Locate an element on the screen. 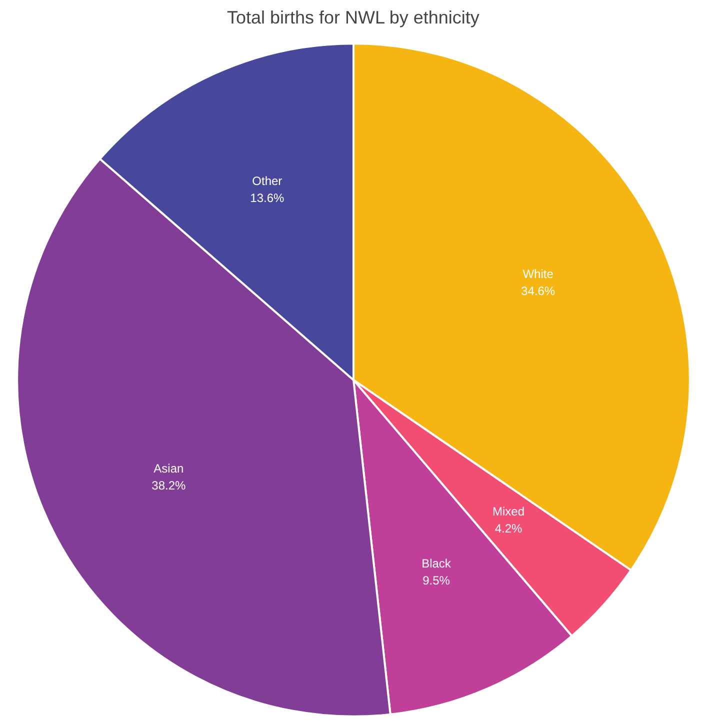  slice-label: Black is located at coordinates (437, 563).